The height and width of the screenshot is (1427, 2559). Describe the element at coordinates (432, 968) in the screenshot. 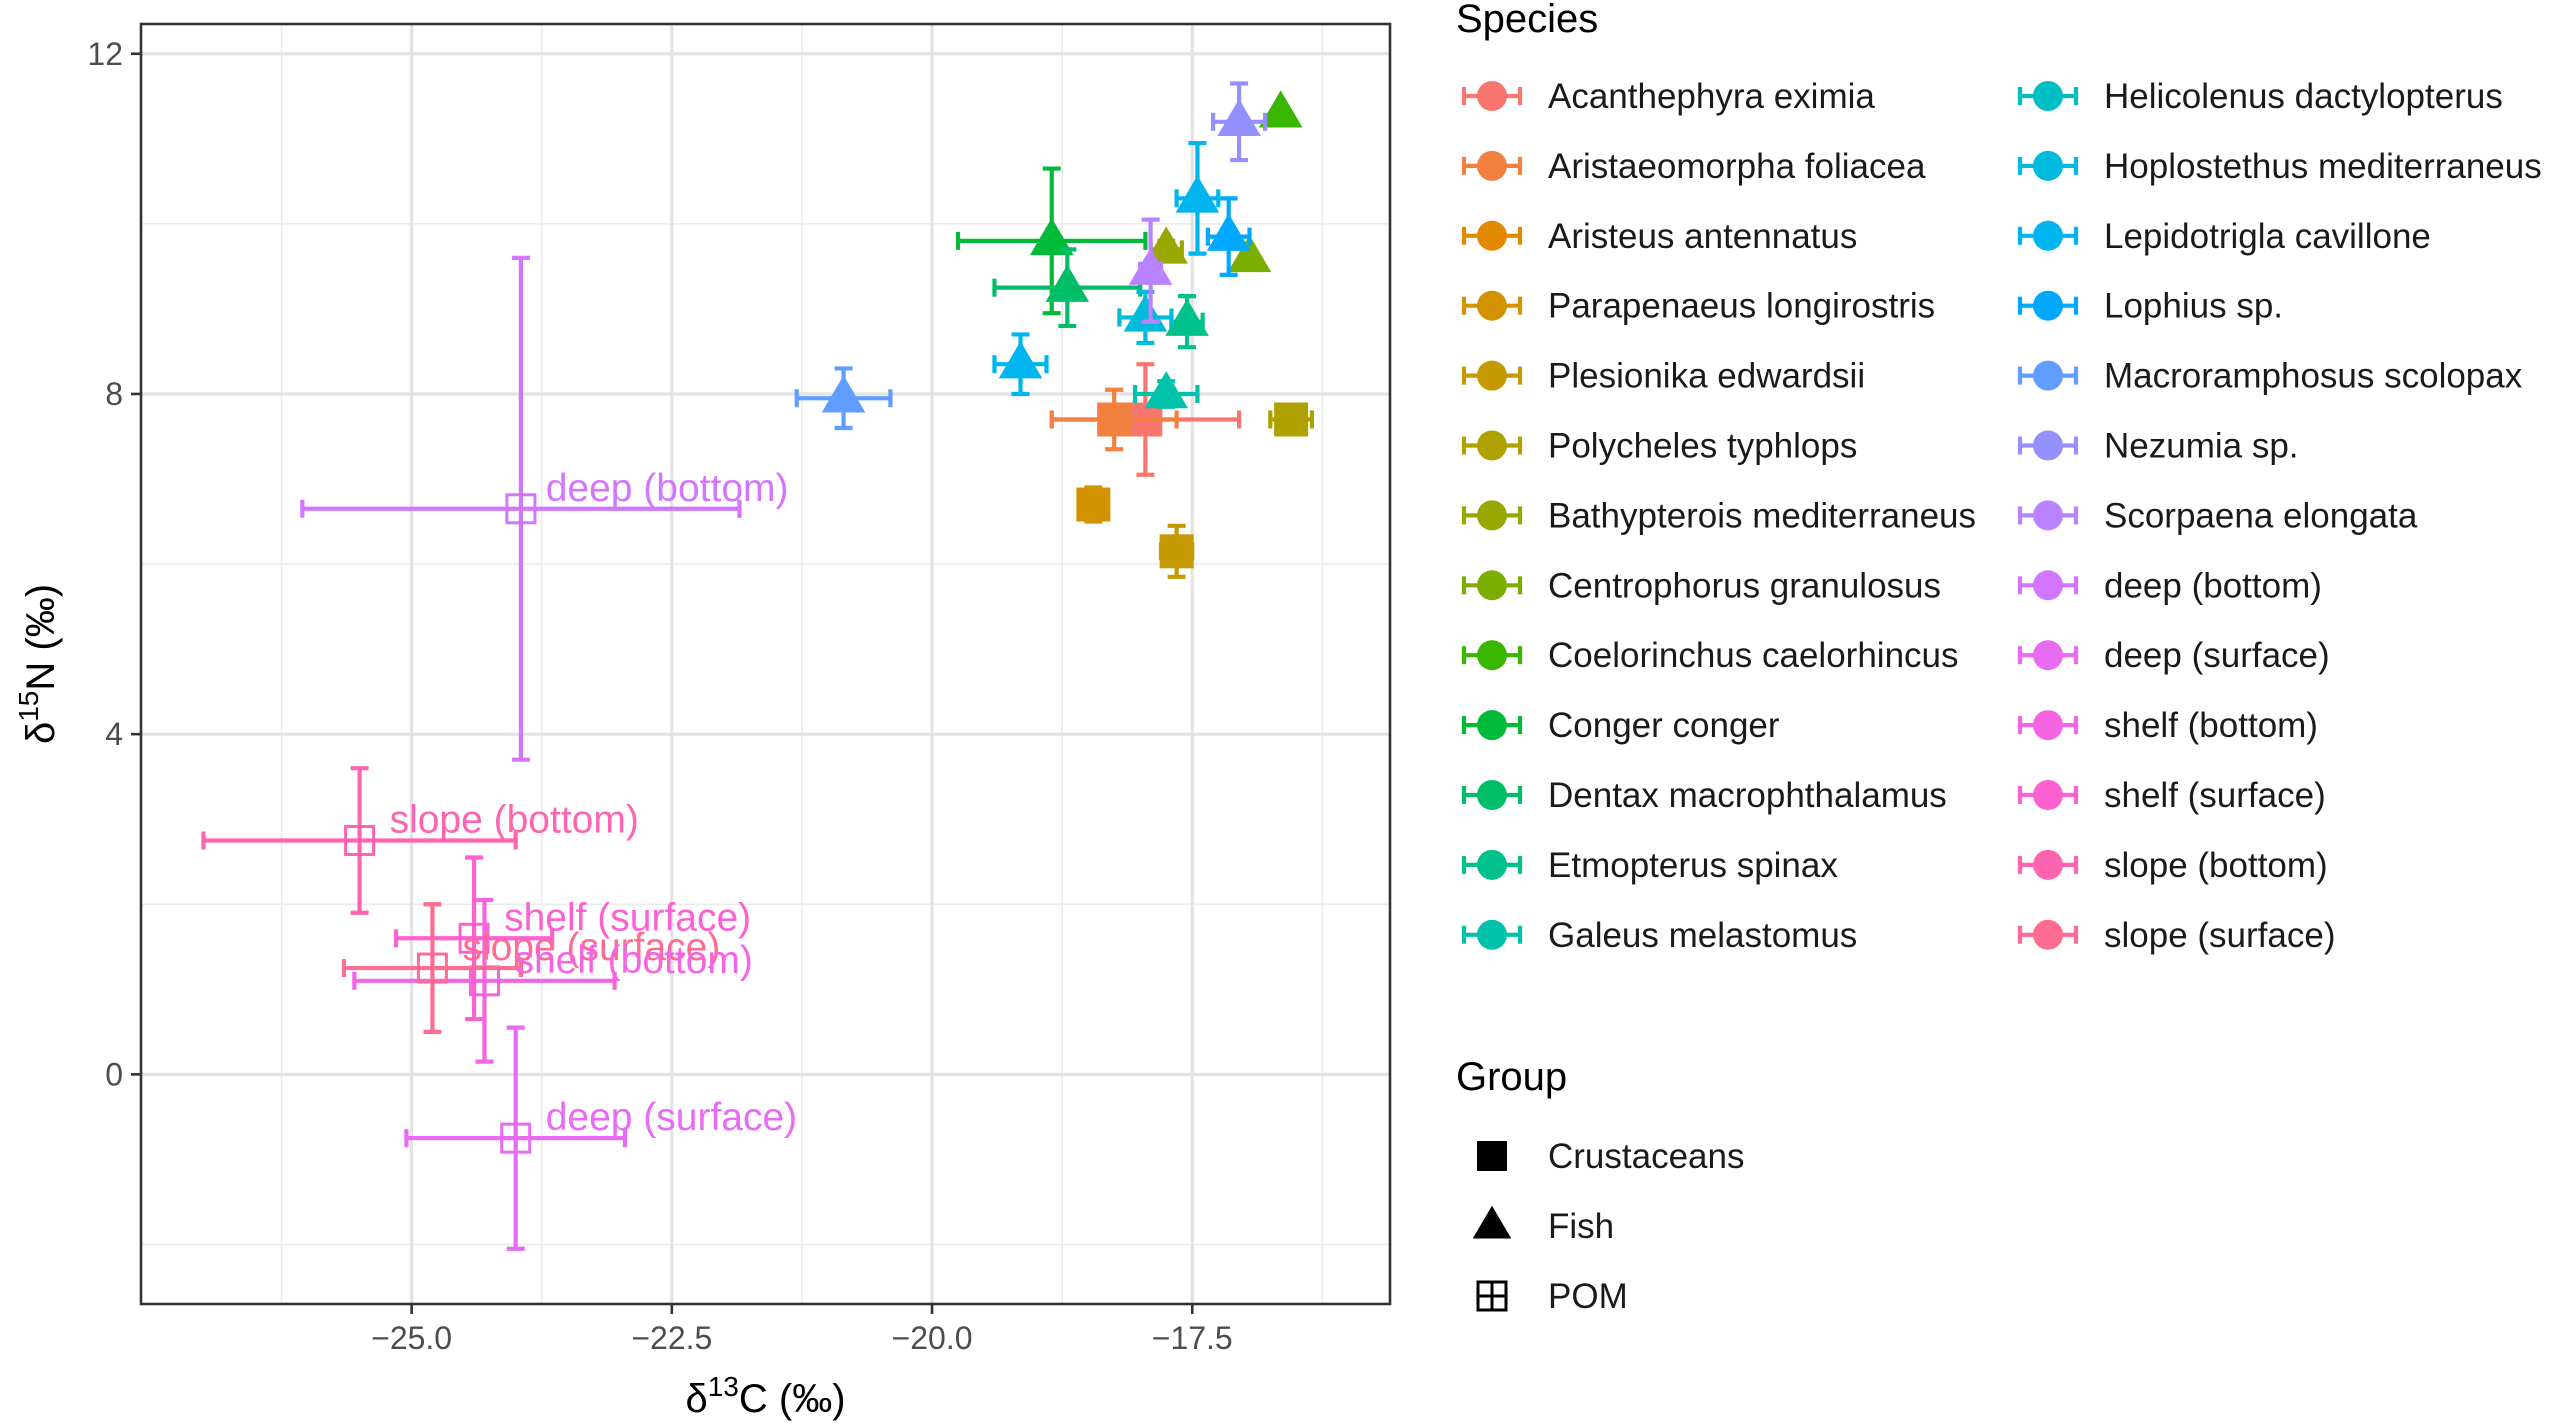

I see `data-point-slope-surface` at that location.